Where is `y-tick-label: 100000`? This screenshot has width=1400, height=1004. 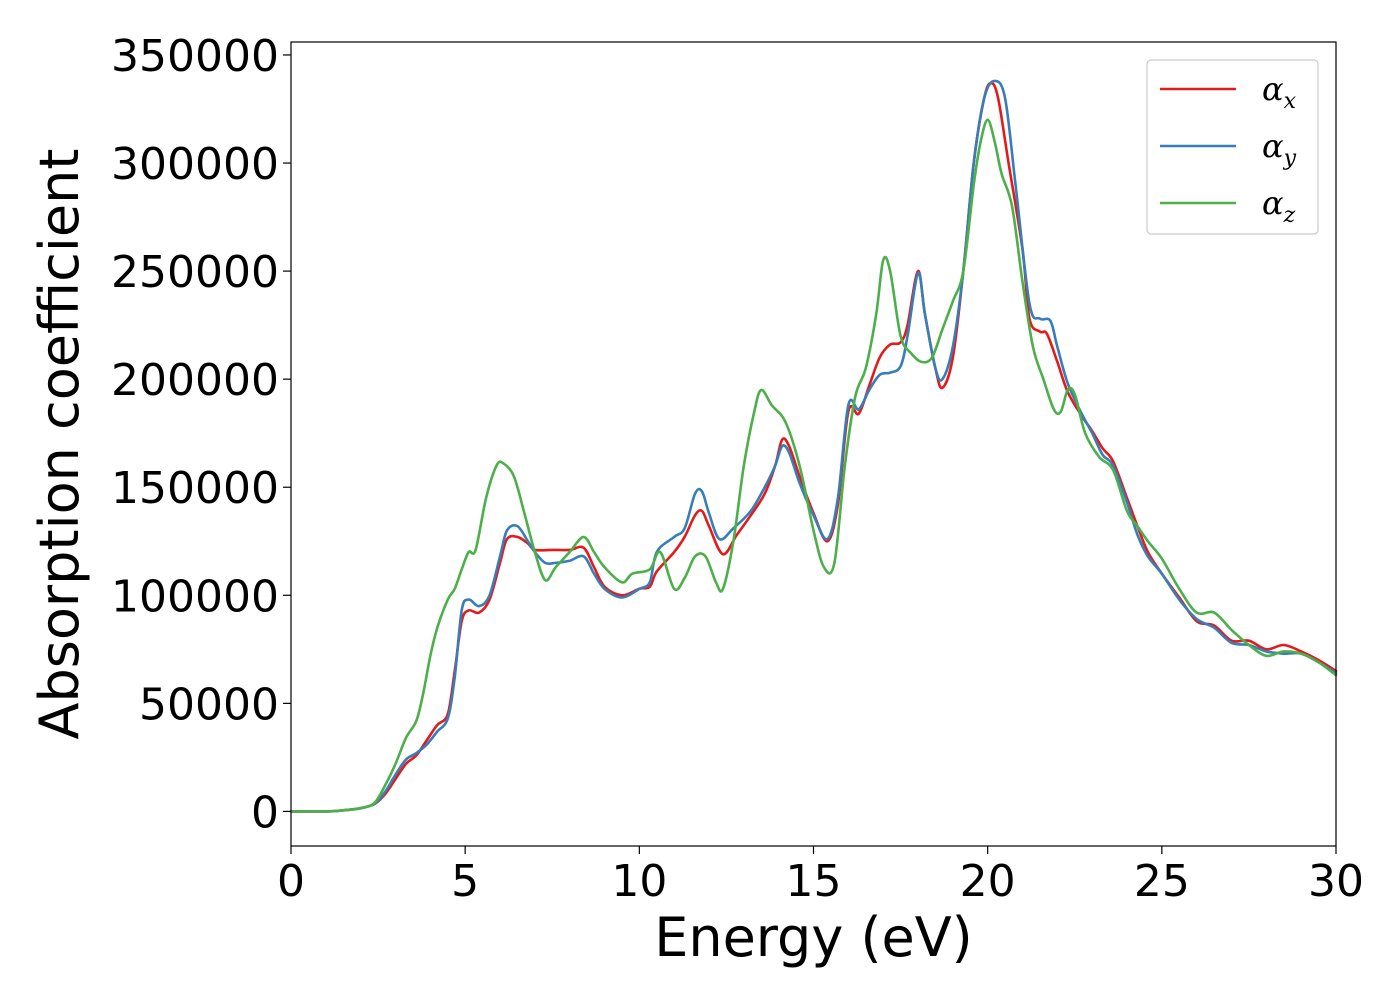
y-tick-label: 100000 is located at coordinates (195, 596).